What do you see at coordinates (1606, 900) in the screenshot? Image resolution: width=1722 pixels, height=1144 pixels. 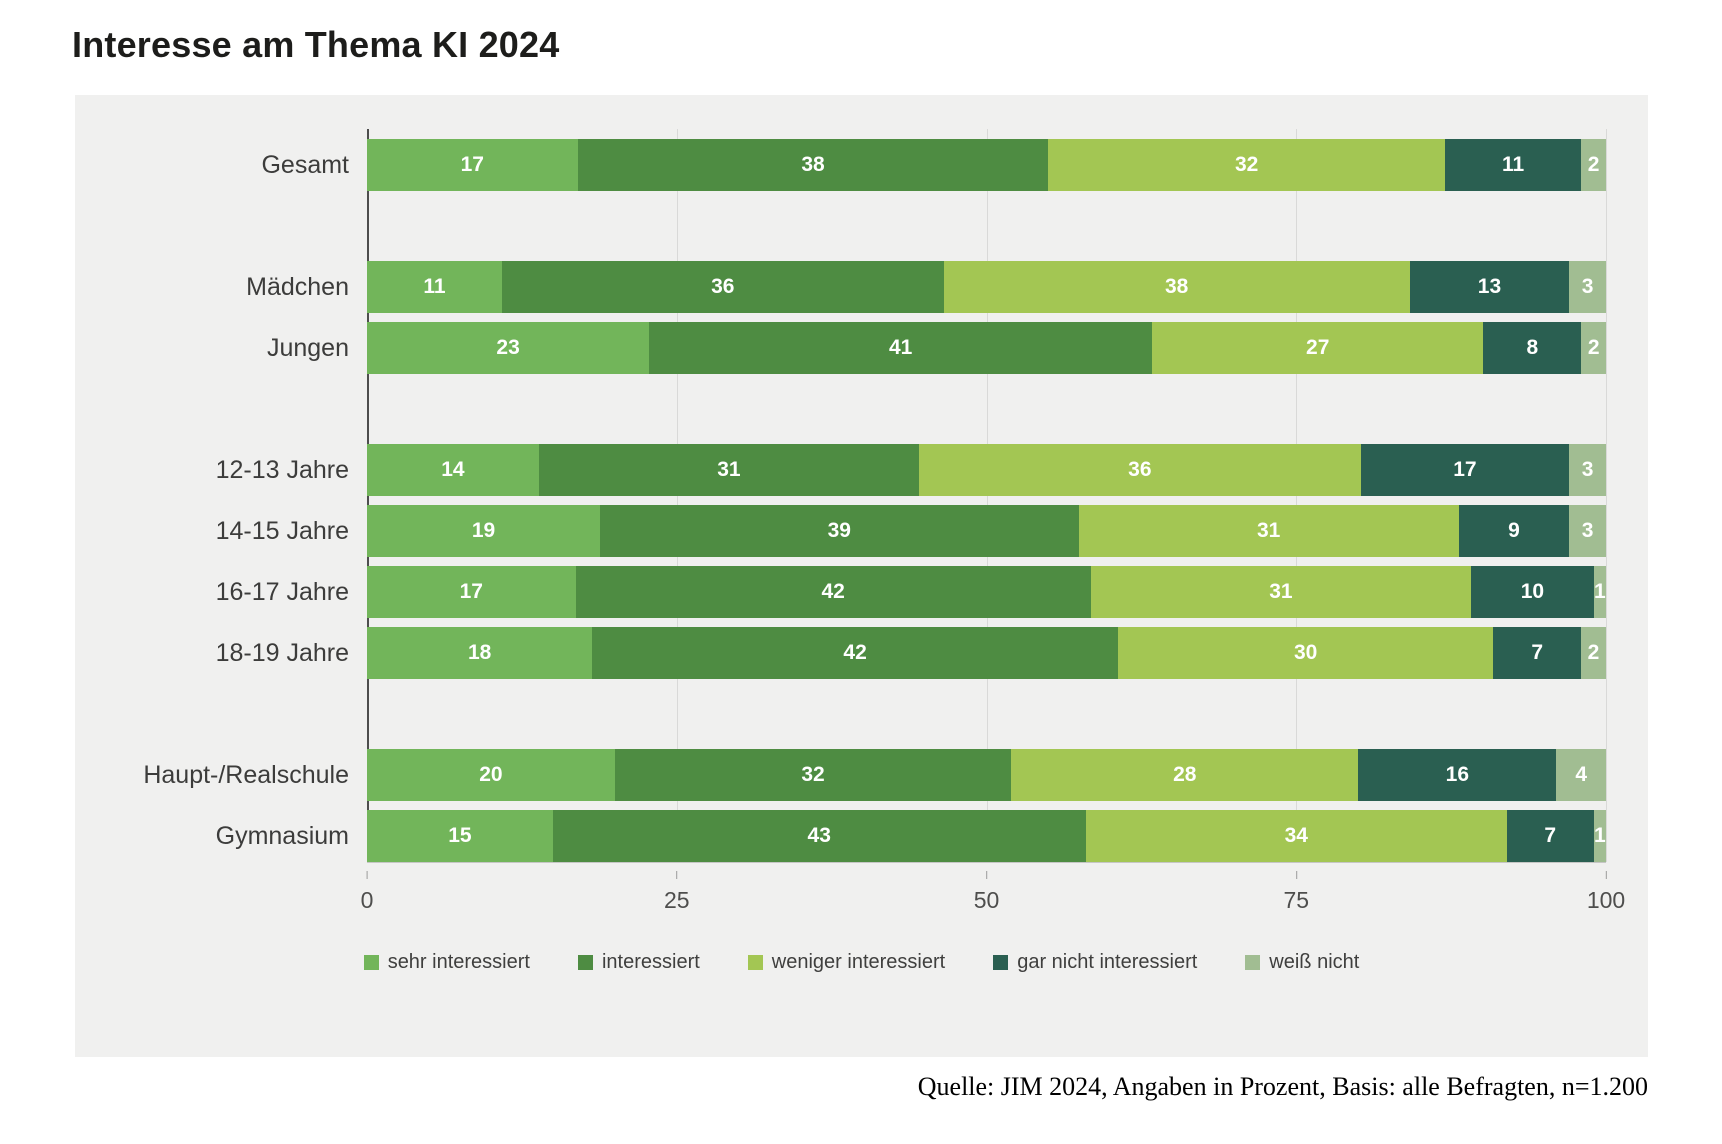 I see `tick-label: 100` at bounding box center [1606, 900].